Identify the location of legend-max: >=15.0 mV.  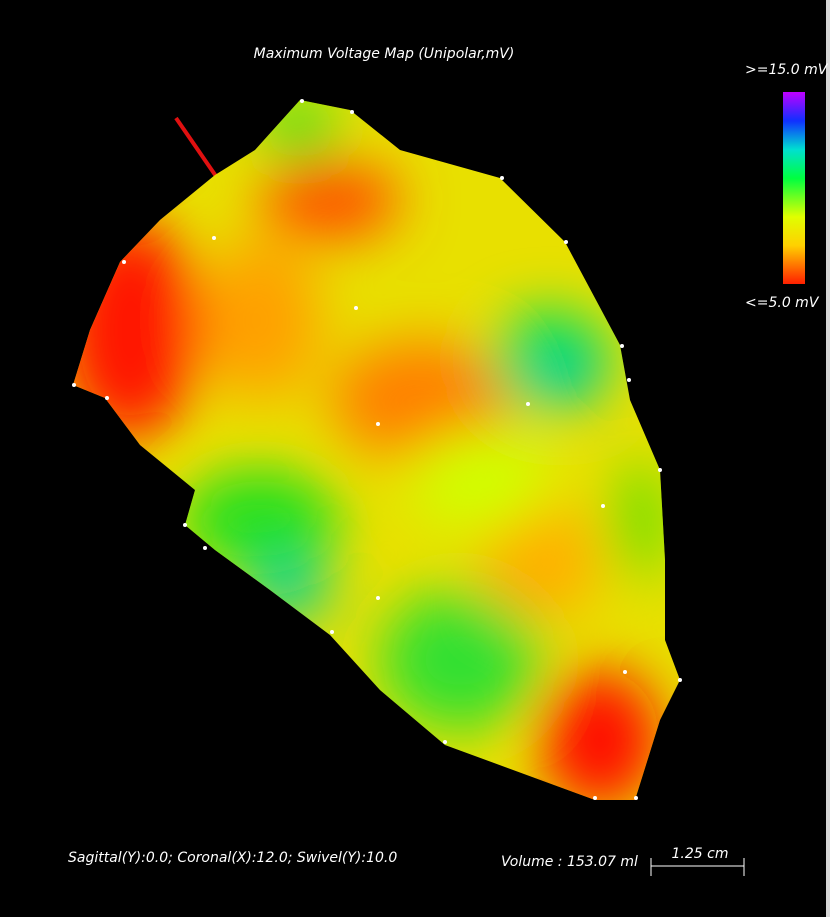
(787, 70).